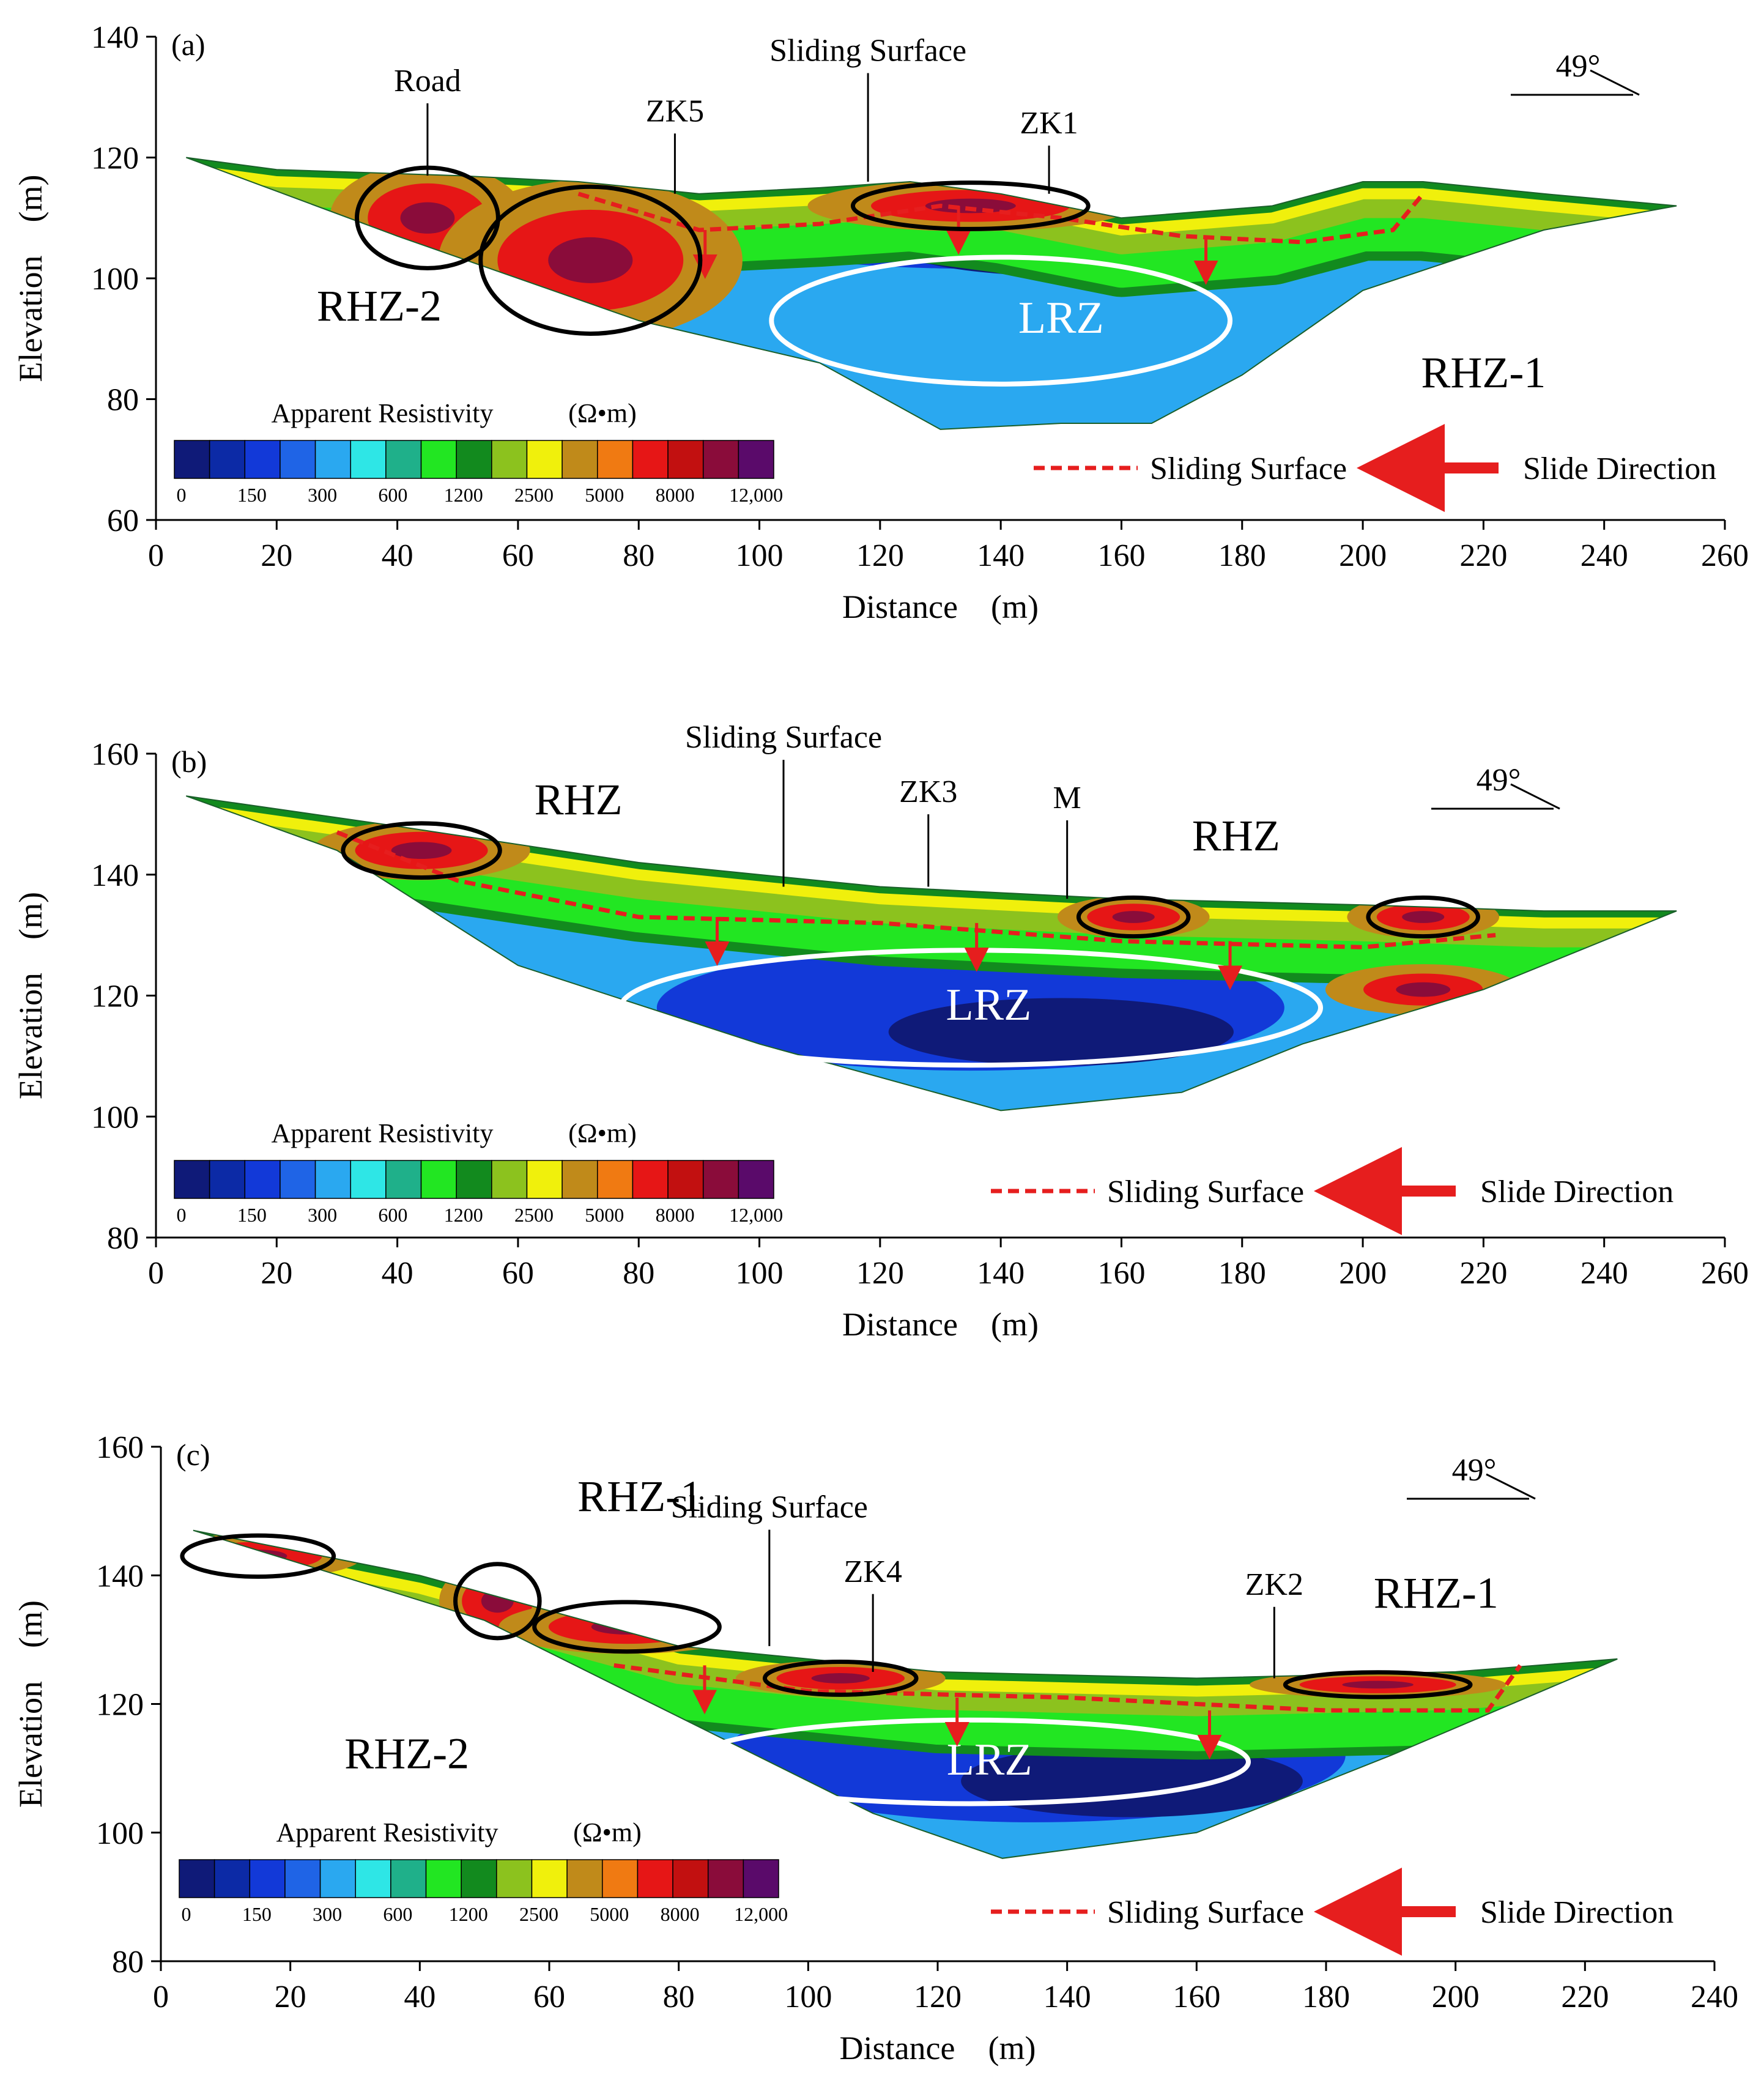 The height and width of the screenshot is (2075, 1764). Describe the element at coordinates (115, 754) in the screenshot. I see `y-tick-label: 160` at that location.